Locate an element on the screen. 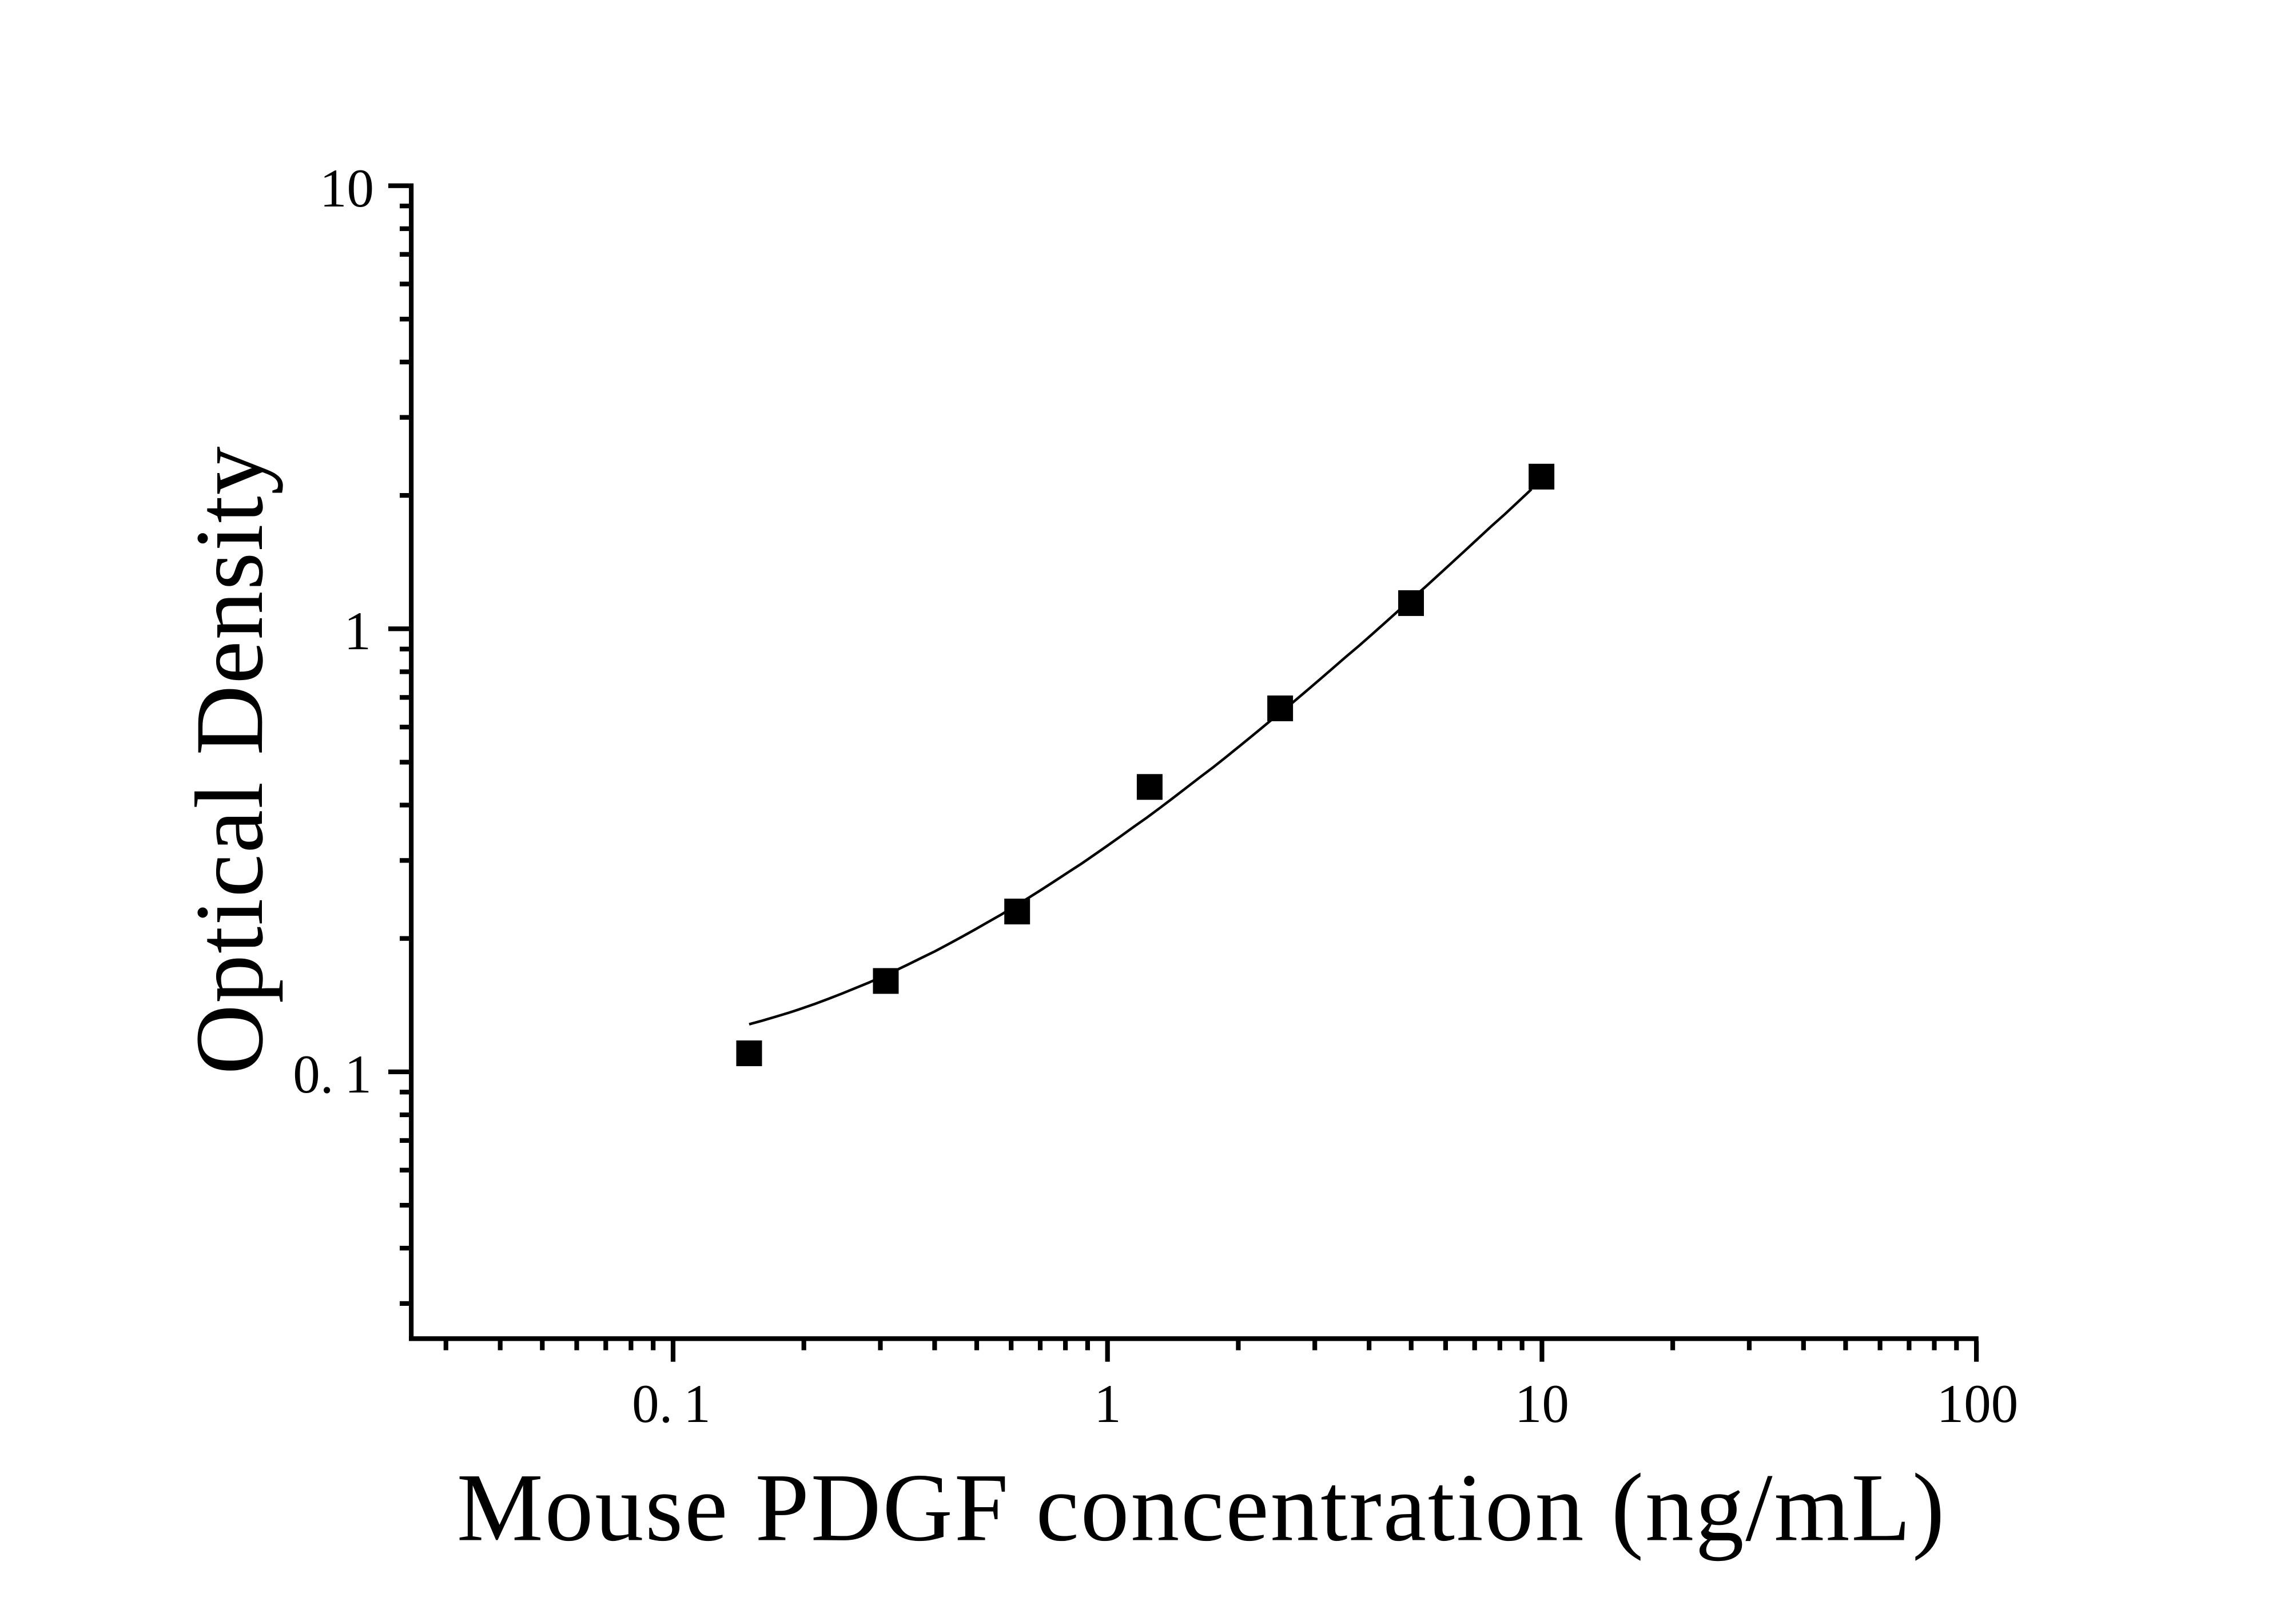  svg-text:Mouse PDGF concentration (ng/m: Mouse PDGF concentration (ng/mL) is located at coordinates (1202, 1508).